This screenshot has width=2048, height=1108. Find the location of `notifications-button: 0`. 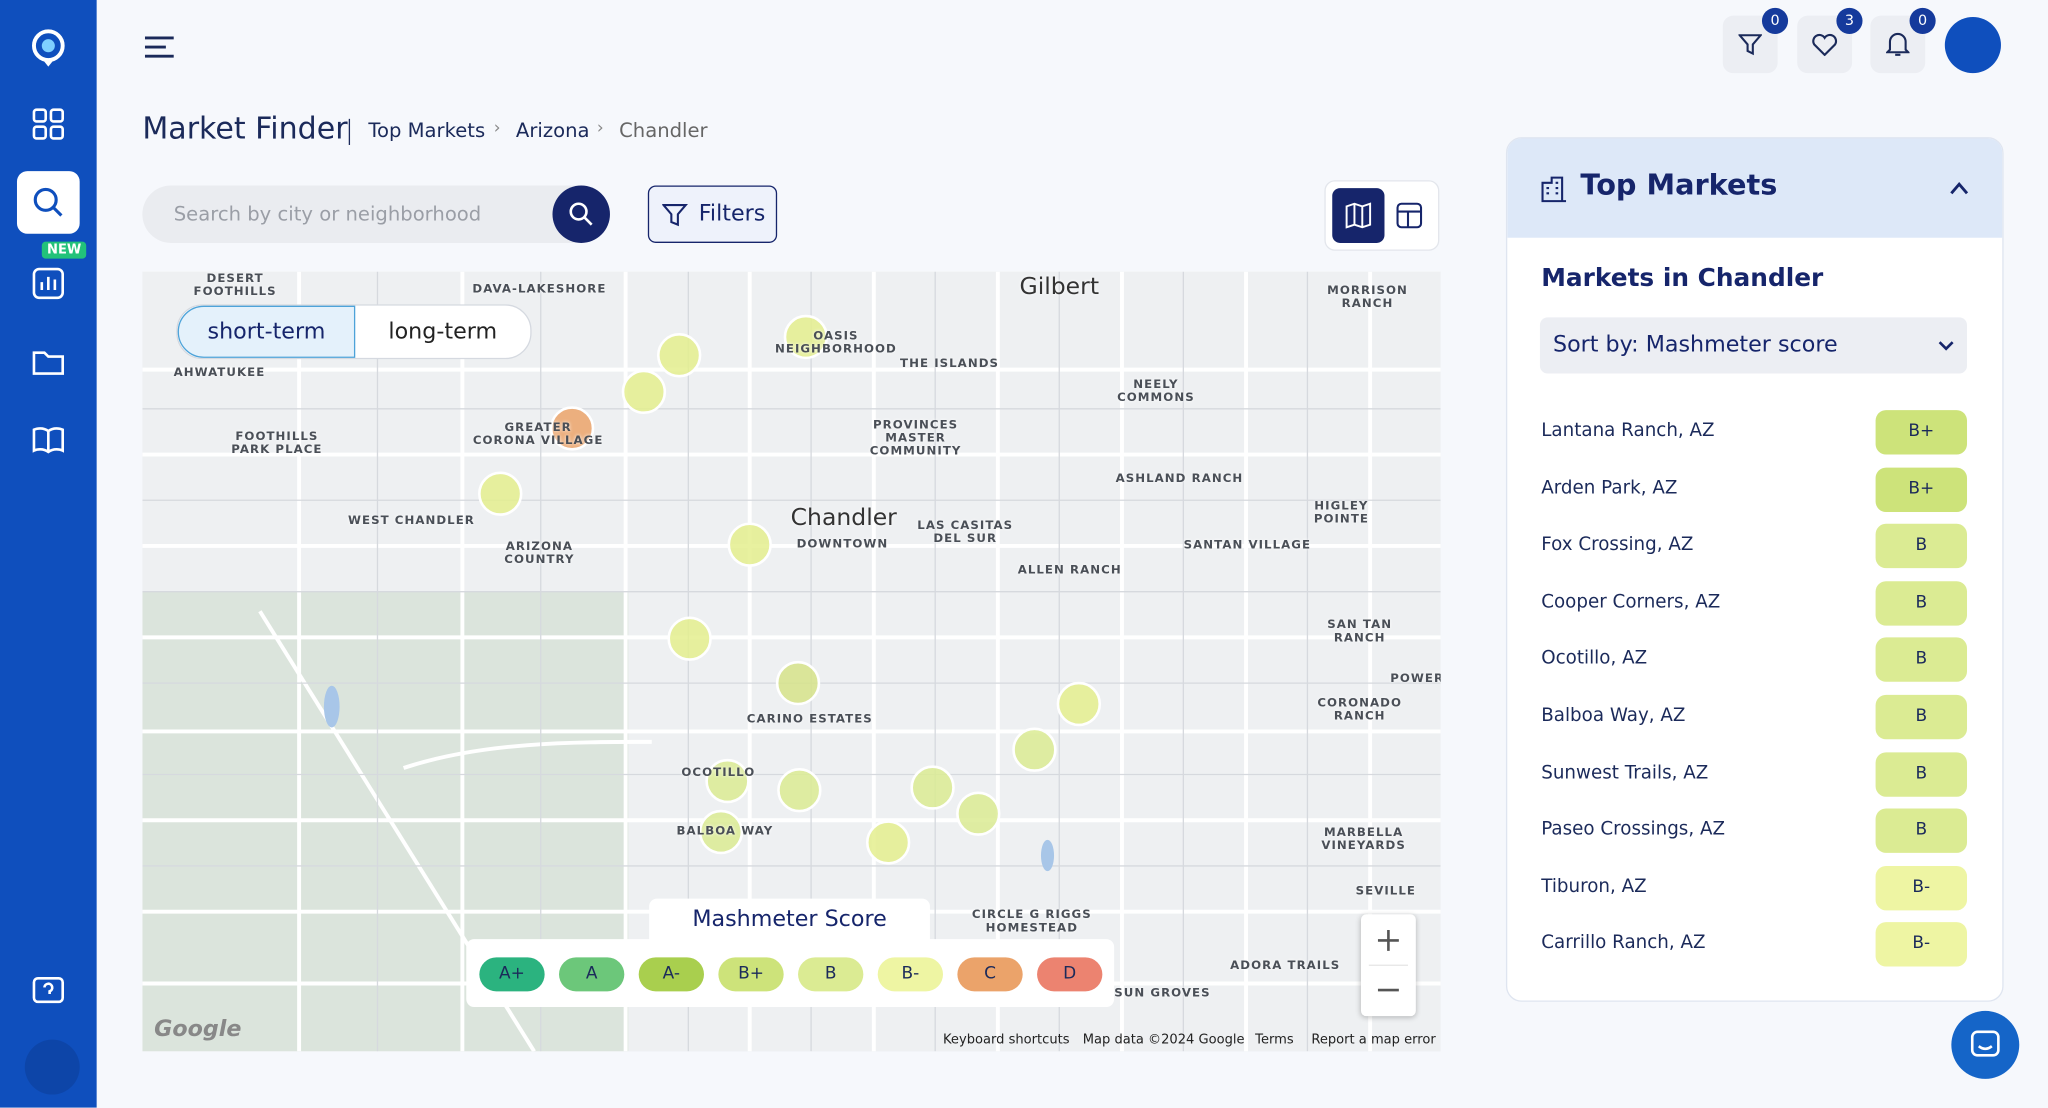

notifications-button: 0 is located at coordinates (1903, 40).